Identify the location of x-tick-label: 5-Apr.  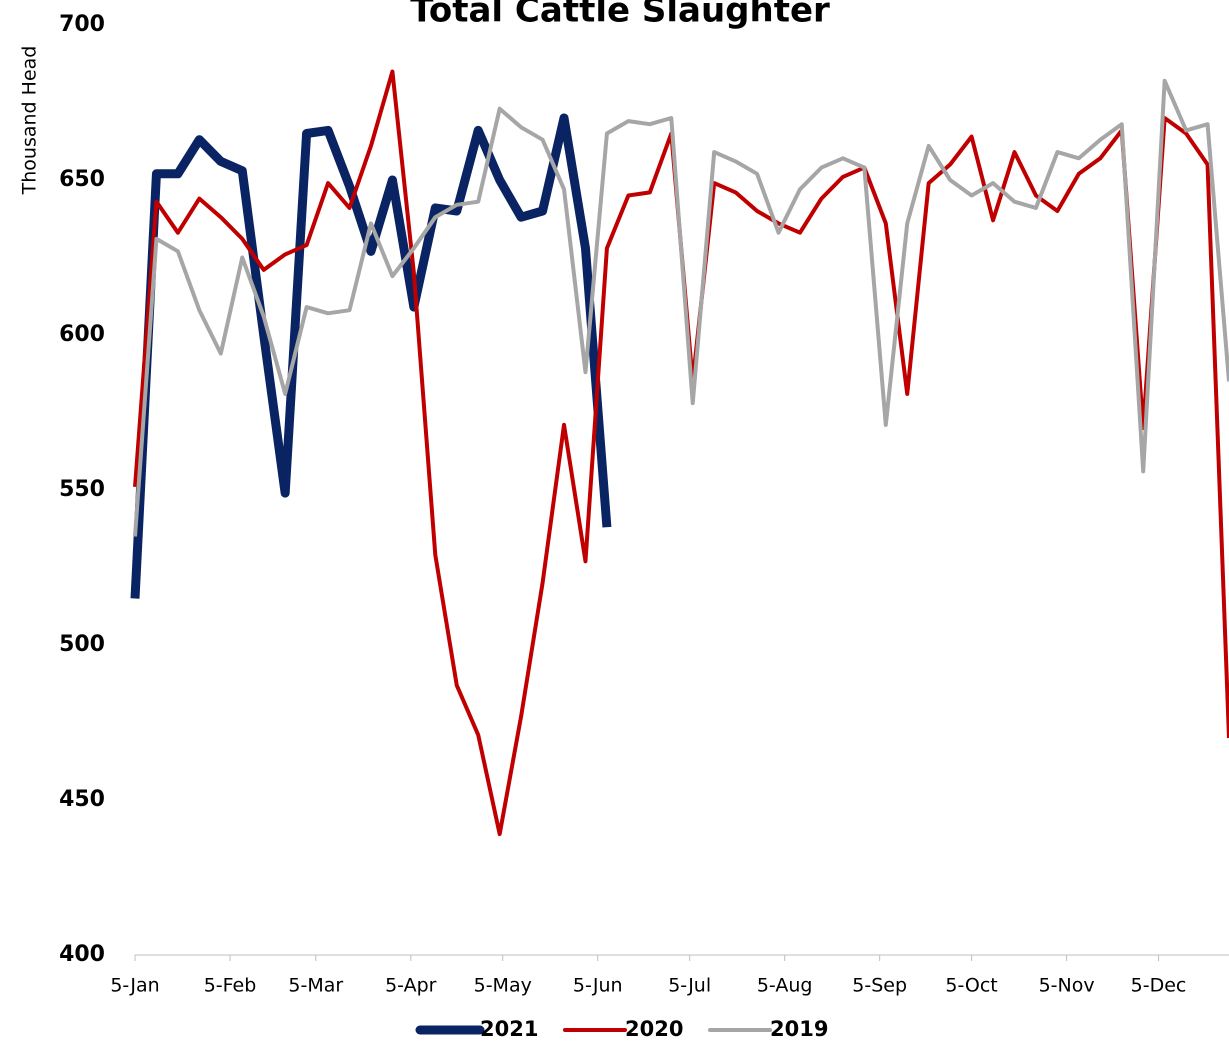
(411, 986).